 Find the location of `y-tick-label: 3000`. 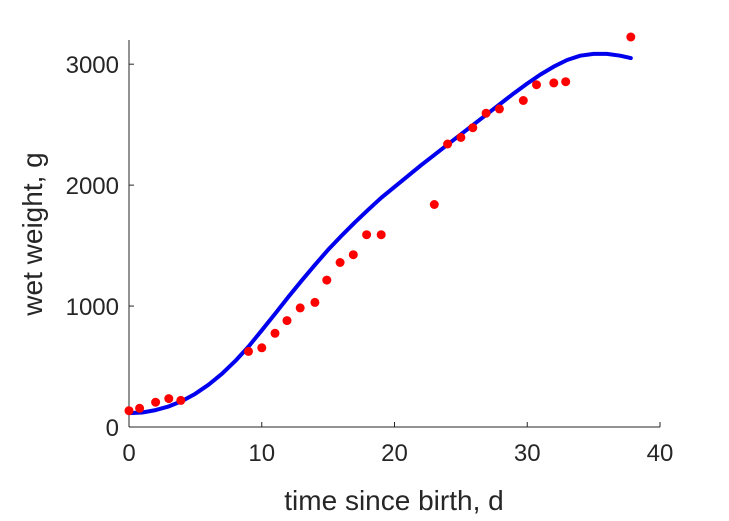

y-tick-label: 3000 is located at coordinates (92, 65).